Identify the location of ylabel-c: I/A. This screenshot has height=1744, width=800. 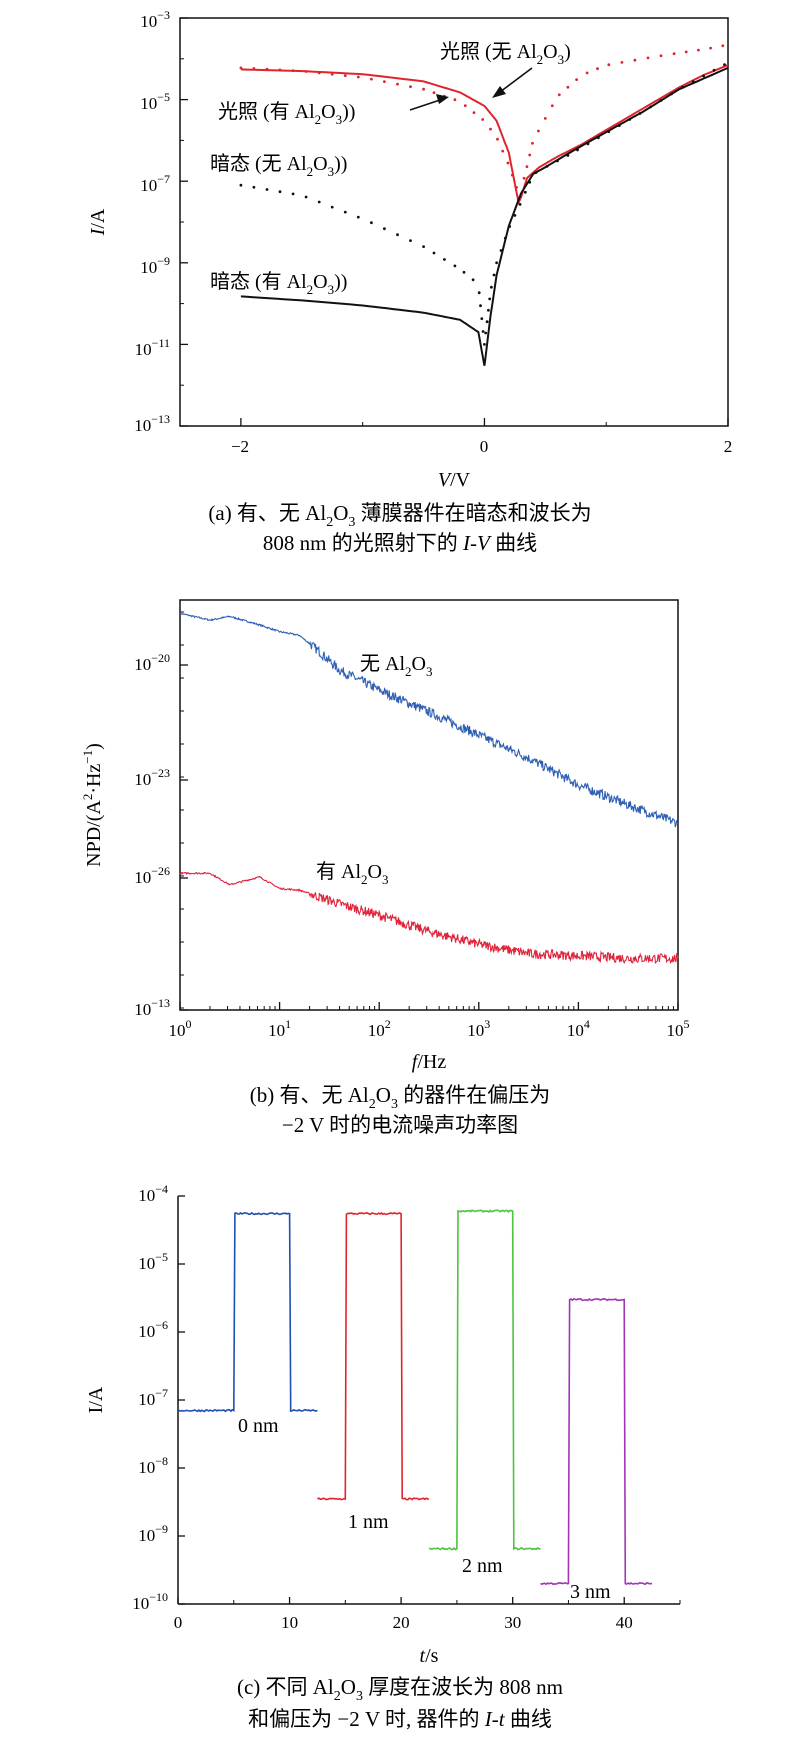
(96, 1399).